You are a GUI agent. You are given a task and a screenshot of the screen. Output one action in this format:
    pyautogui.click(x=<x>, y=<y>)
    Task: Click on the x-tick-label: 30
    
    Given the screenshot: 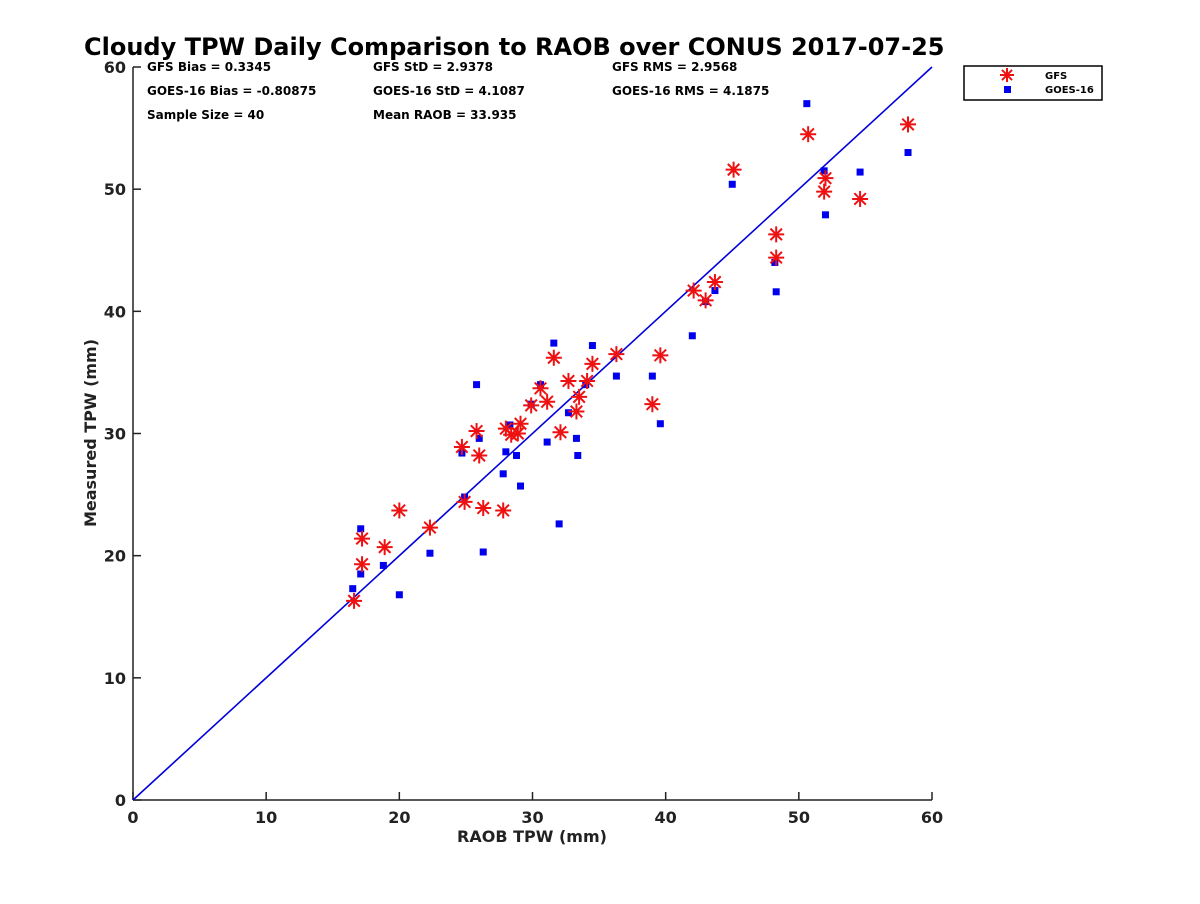 What is the action you would take?
    pyautogui.click(x=532, y=817)
    